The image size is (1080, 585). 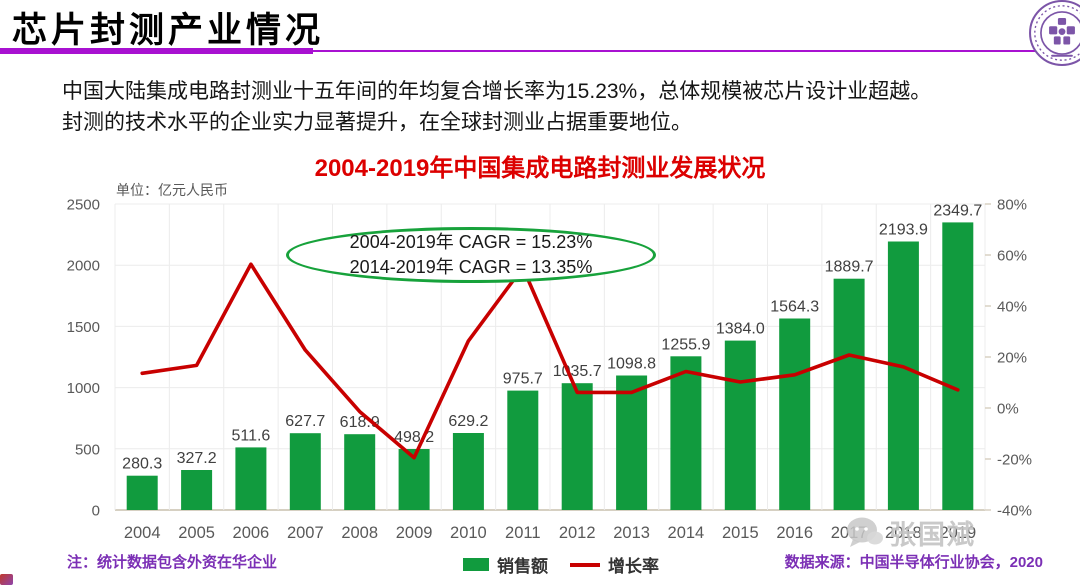 I want to click on bar-label-2016: 1564.3, so click(x=794, y=307).